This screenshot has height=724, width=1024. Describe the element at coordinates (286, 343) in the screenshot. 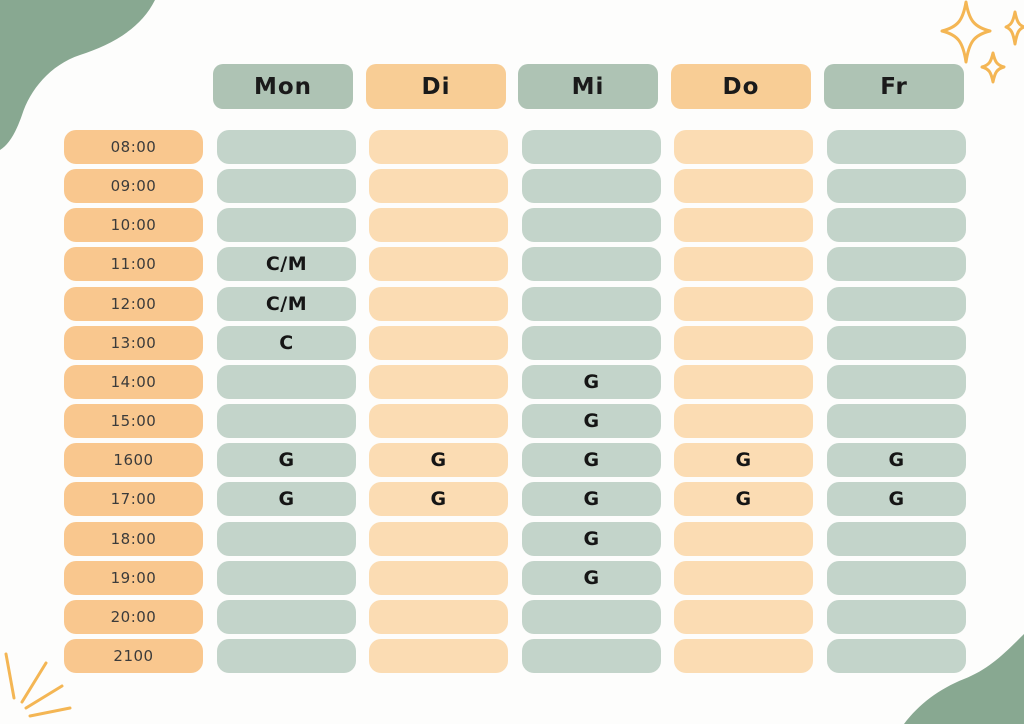

I see `schedule-cell-mon: C` at that location.